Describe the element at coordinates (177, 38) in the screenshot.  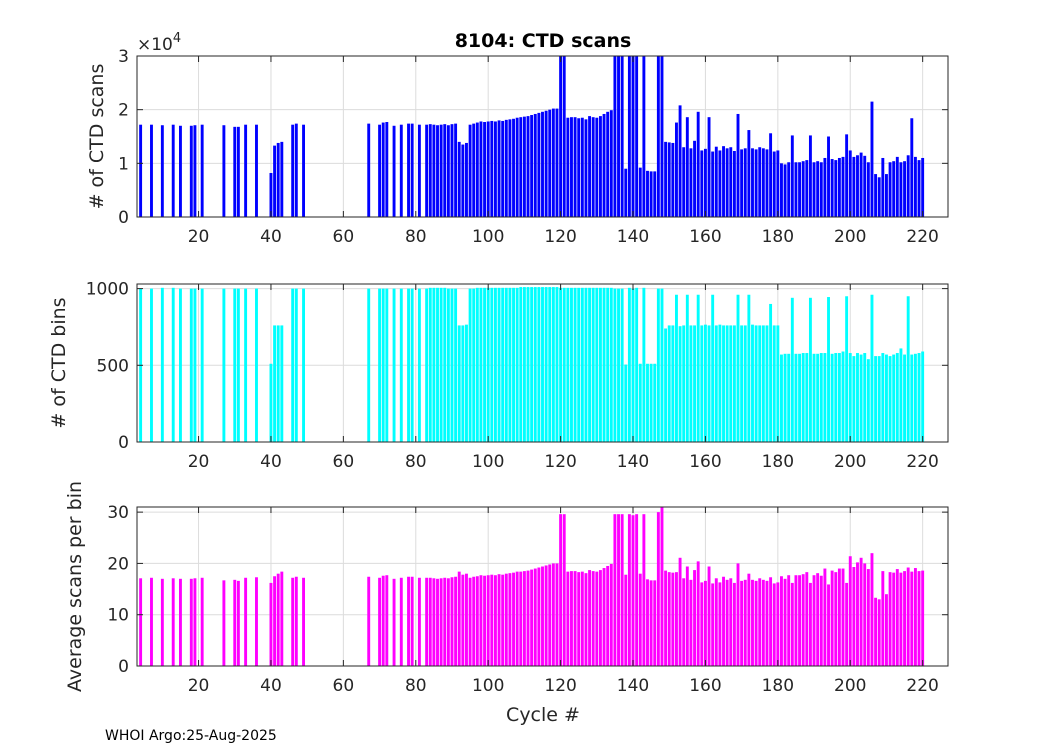
I see `y-exponent-power: 4` at that location.